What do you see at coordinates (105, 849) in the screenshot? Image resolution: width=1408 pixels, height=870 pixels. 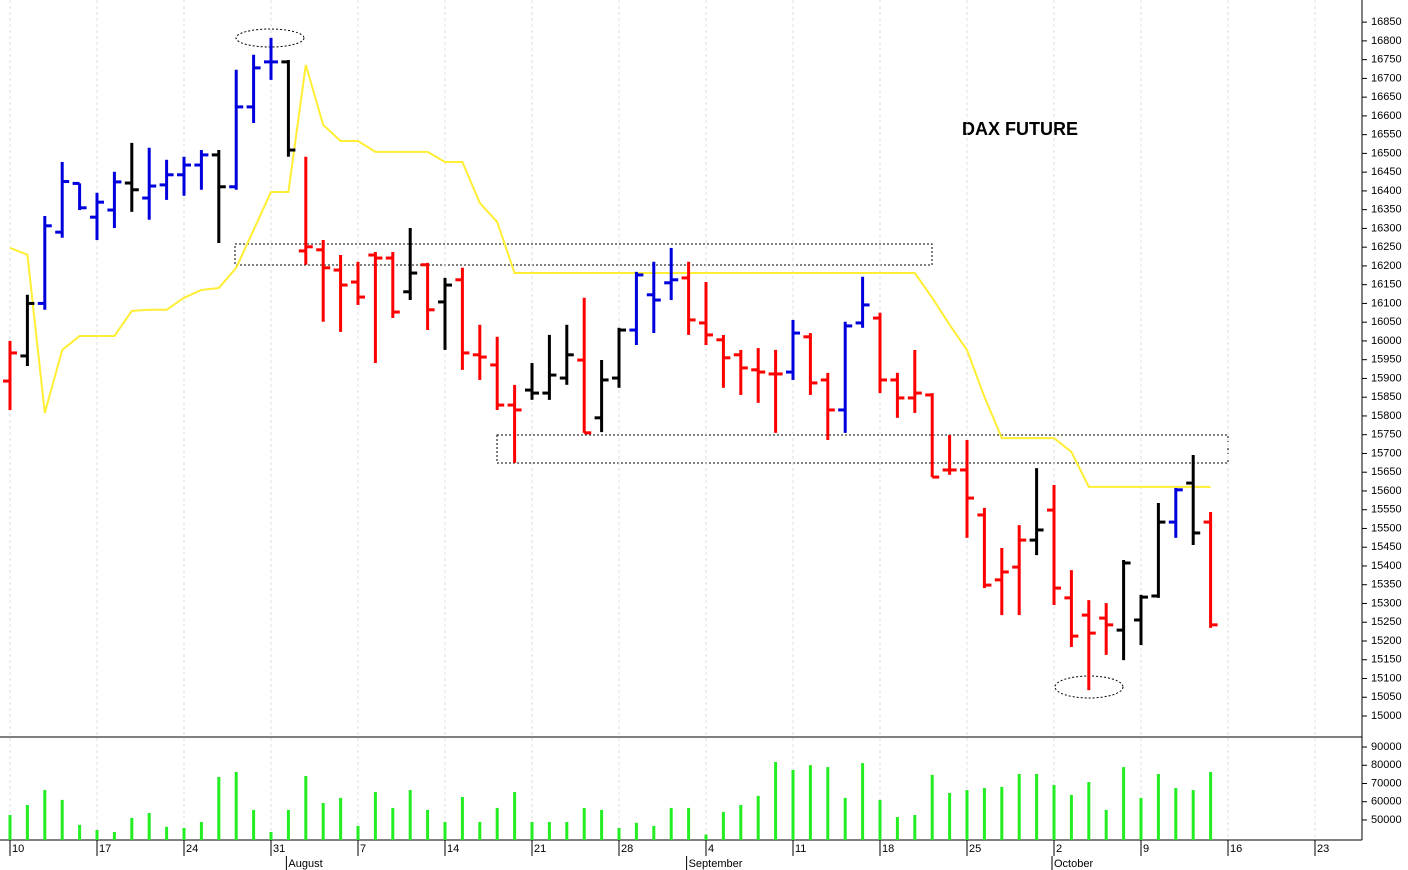 I see `x-tick-label: 17` at bounding box center [105, 849].